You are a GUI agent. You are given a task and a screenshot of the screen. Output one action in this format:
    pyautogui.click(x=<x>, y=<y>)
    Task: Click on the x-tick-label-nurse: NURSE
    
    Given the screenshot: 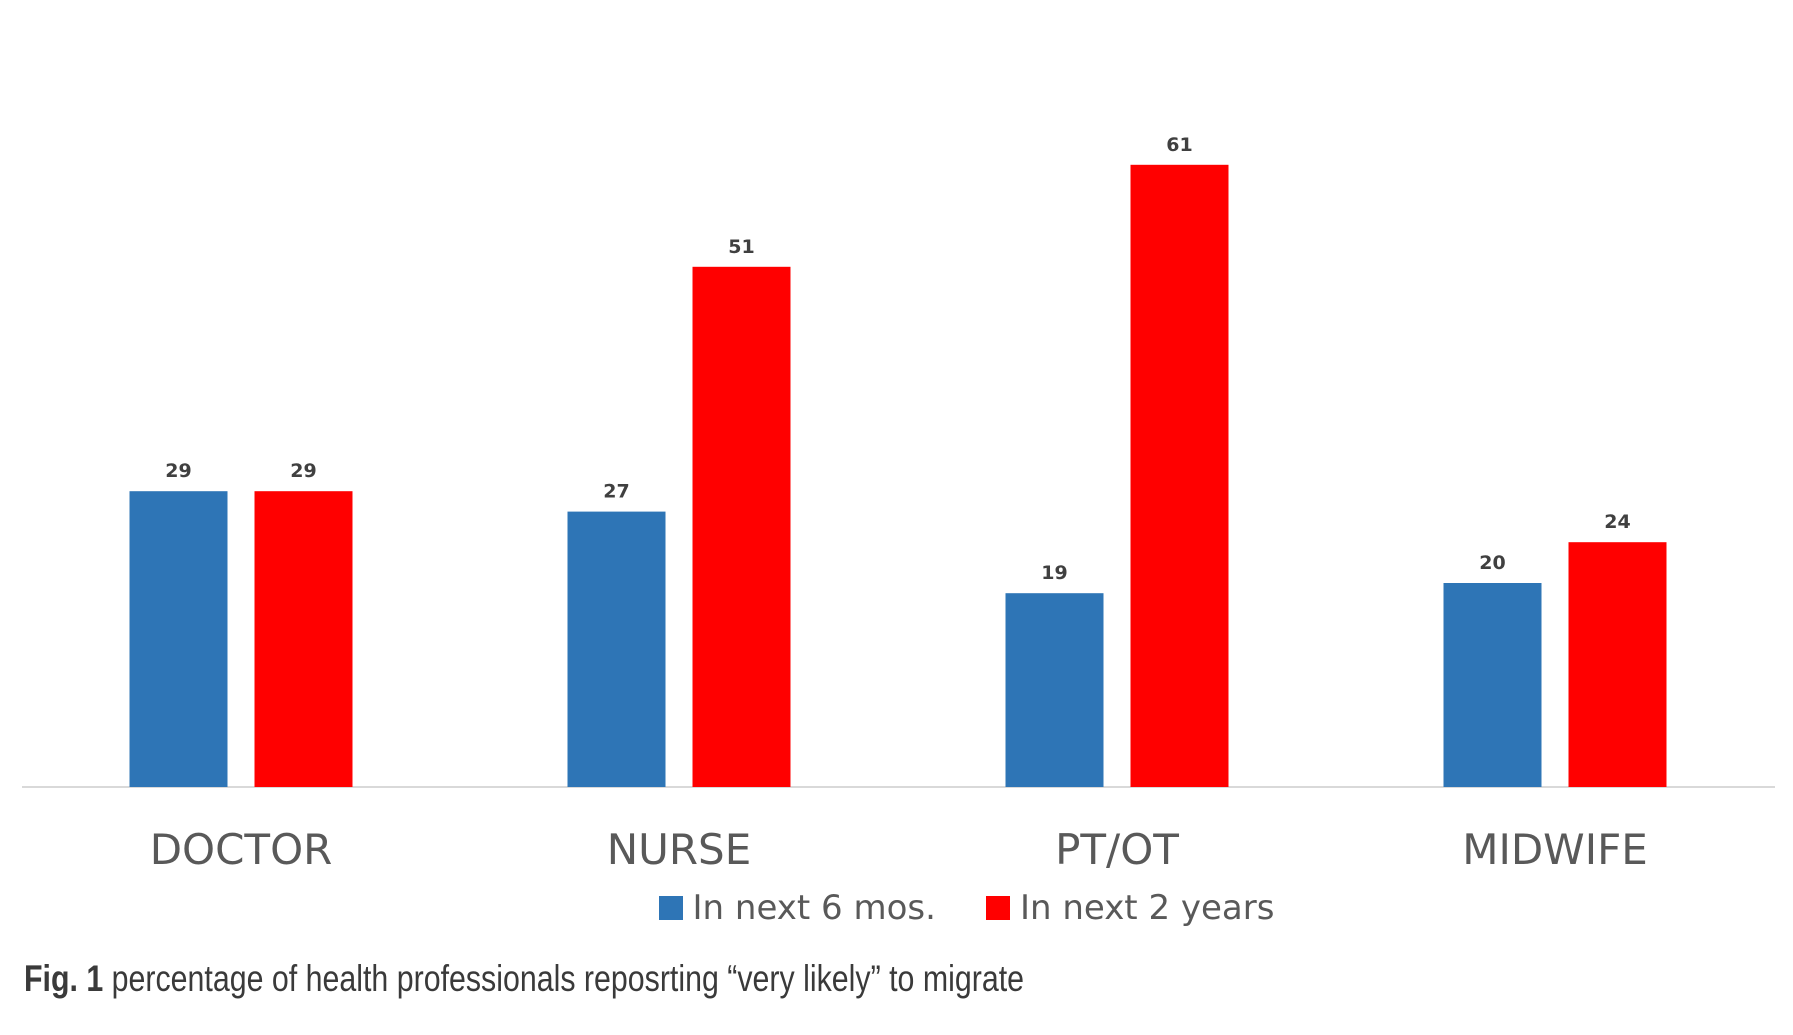 What is the action you would take?
    pyautogui.click(x=679, y=849)
    